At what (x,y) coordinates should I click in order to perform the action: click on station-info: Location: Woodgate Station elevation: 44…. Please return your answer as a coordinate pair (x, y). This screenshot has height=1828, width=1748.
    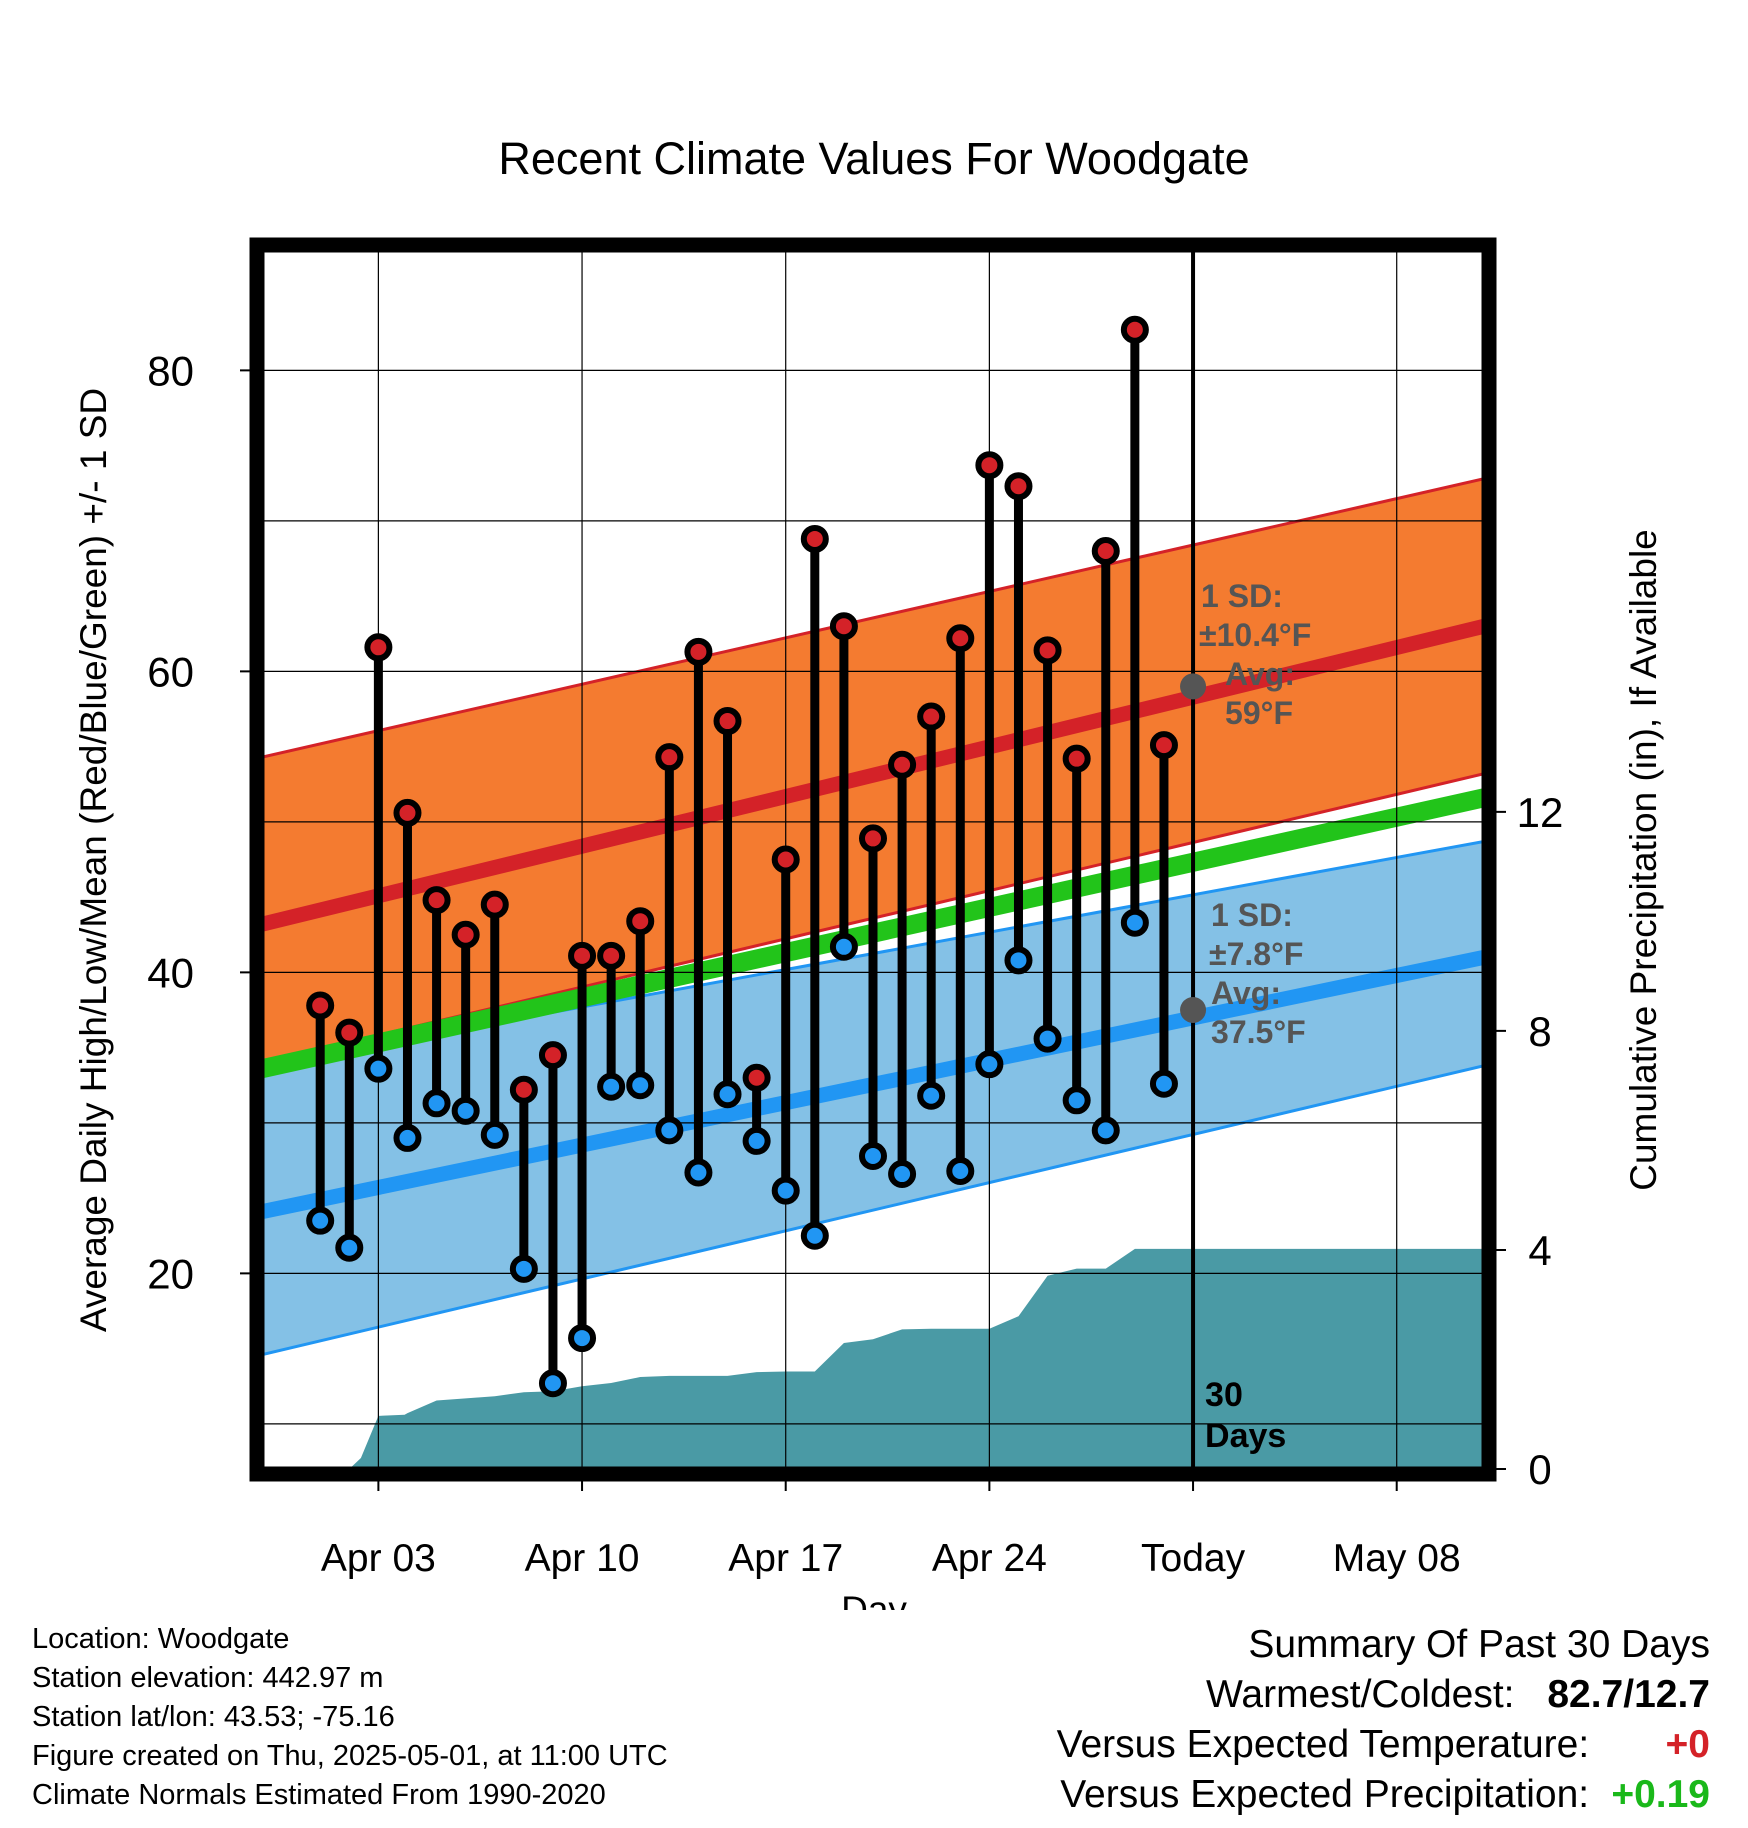
    Looking at the image, I should click on (350, 1717).